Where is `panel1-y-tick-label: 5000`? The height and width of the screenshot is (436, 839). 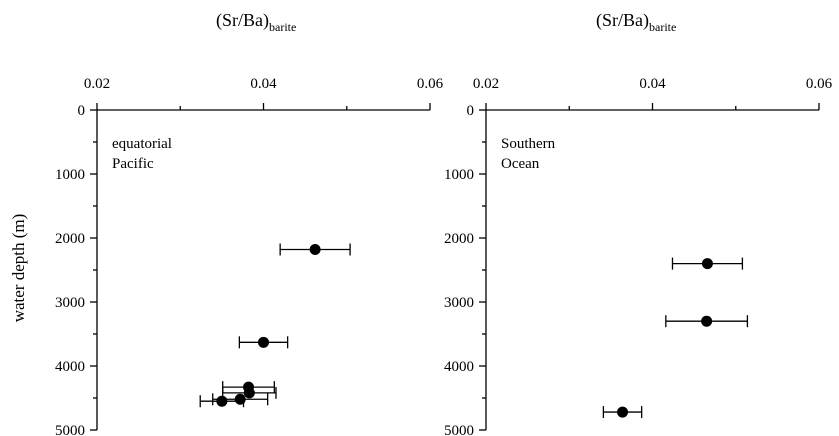 panel1-y-tick-label: 5000 is located at coordinates (70, 429).